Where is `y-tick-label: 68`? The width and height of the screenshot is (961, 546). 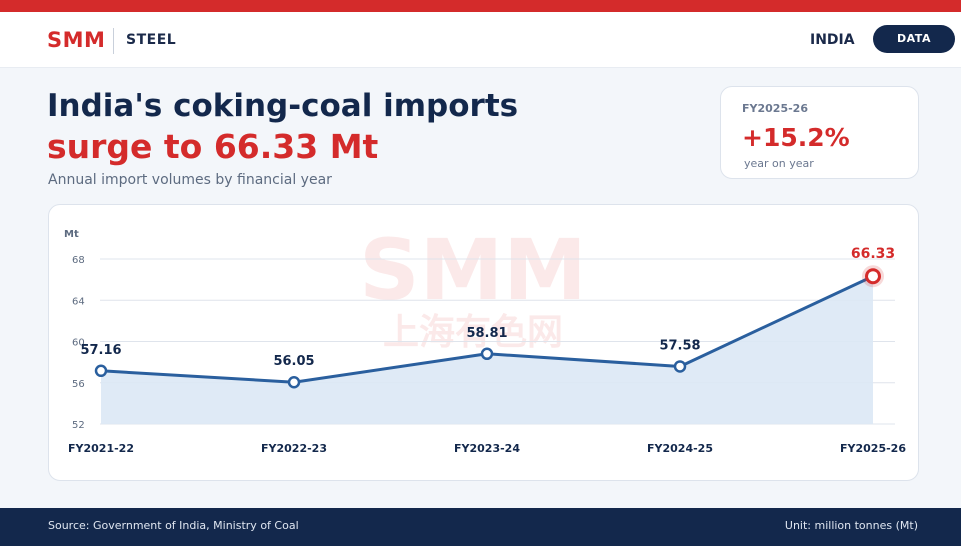
y-tick-label: 68 is located at coordinates (78, 260).